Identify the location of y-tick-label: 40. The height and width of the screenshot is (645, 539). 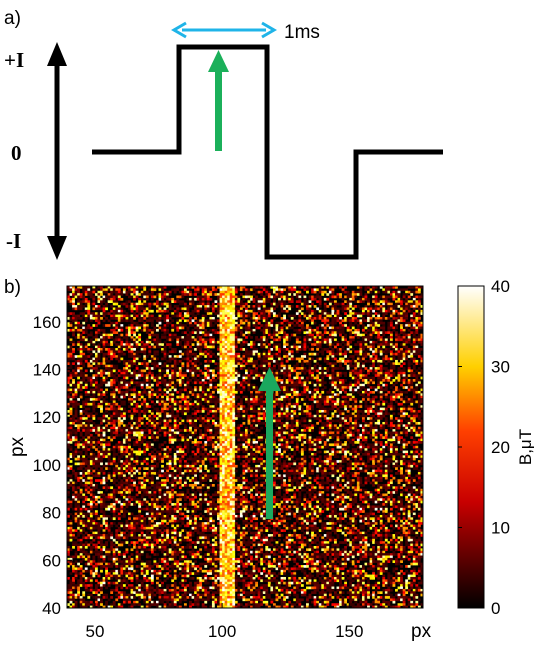
(51, 608).